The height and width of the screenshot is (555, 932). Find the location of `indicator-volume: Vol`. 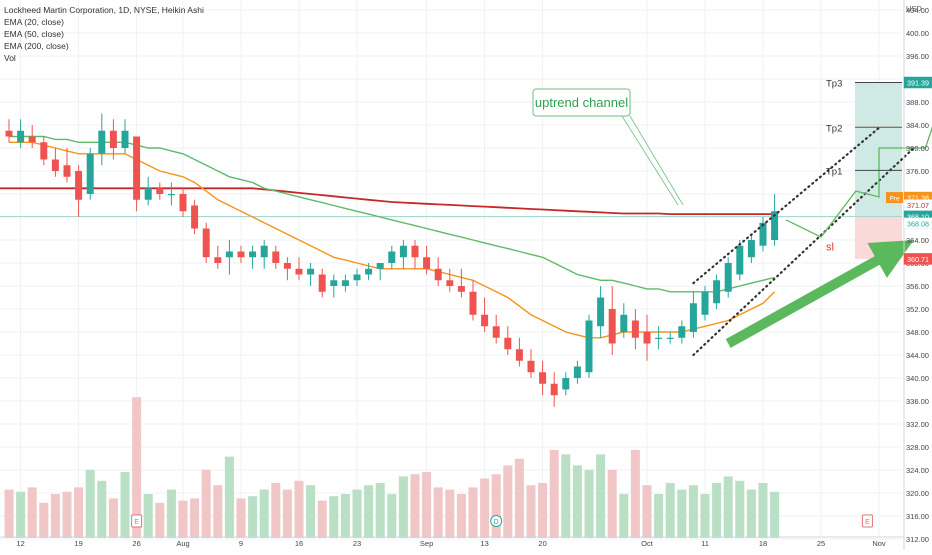

indicator-volume: Vol is located at coordinates (10, 58).